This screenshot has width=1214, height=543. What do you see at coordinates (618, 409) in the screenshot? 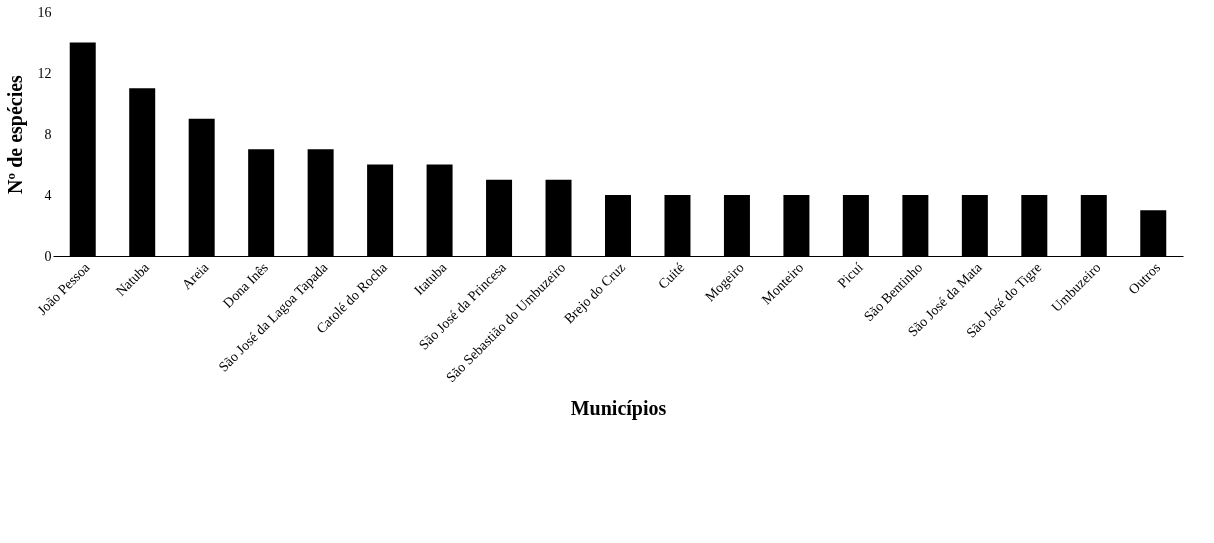
I see `x-axis-title: Municípios` at bounding box center [618, 409].